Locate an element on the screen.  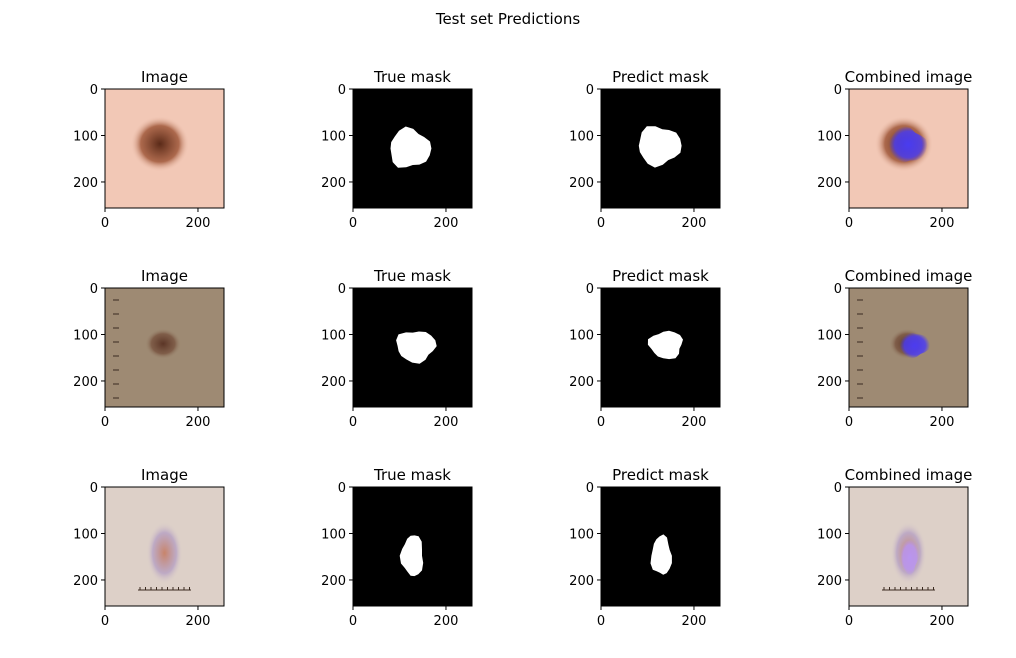
panel-r1-c1: True mask 0 100 200 0 200 is located at coordinates (397, 348).